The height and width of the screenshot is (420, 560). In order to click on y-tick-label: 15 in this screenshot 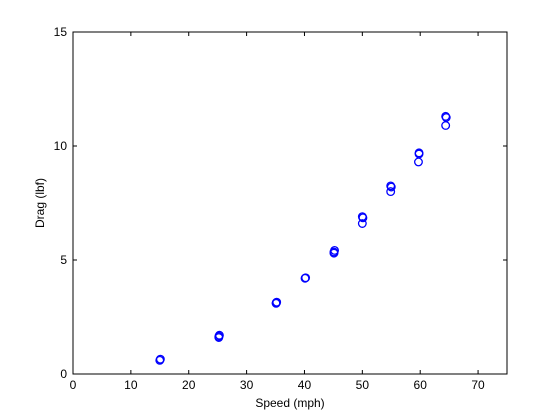, I will do `click(61, 32)`.